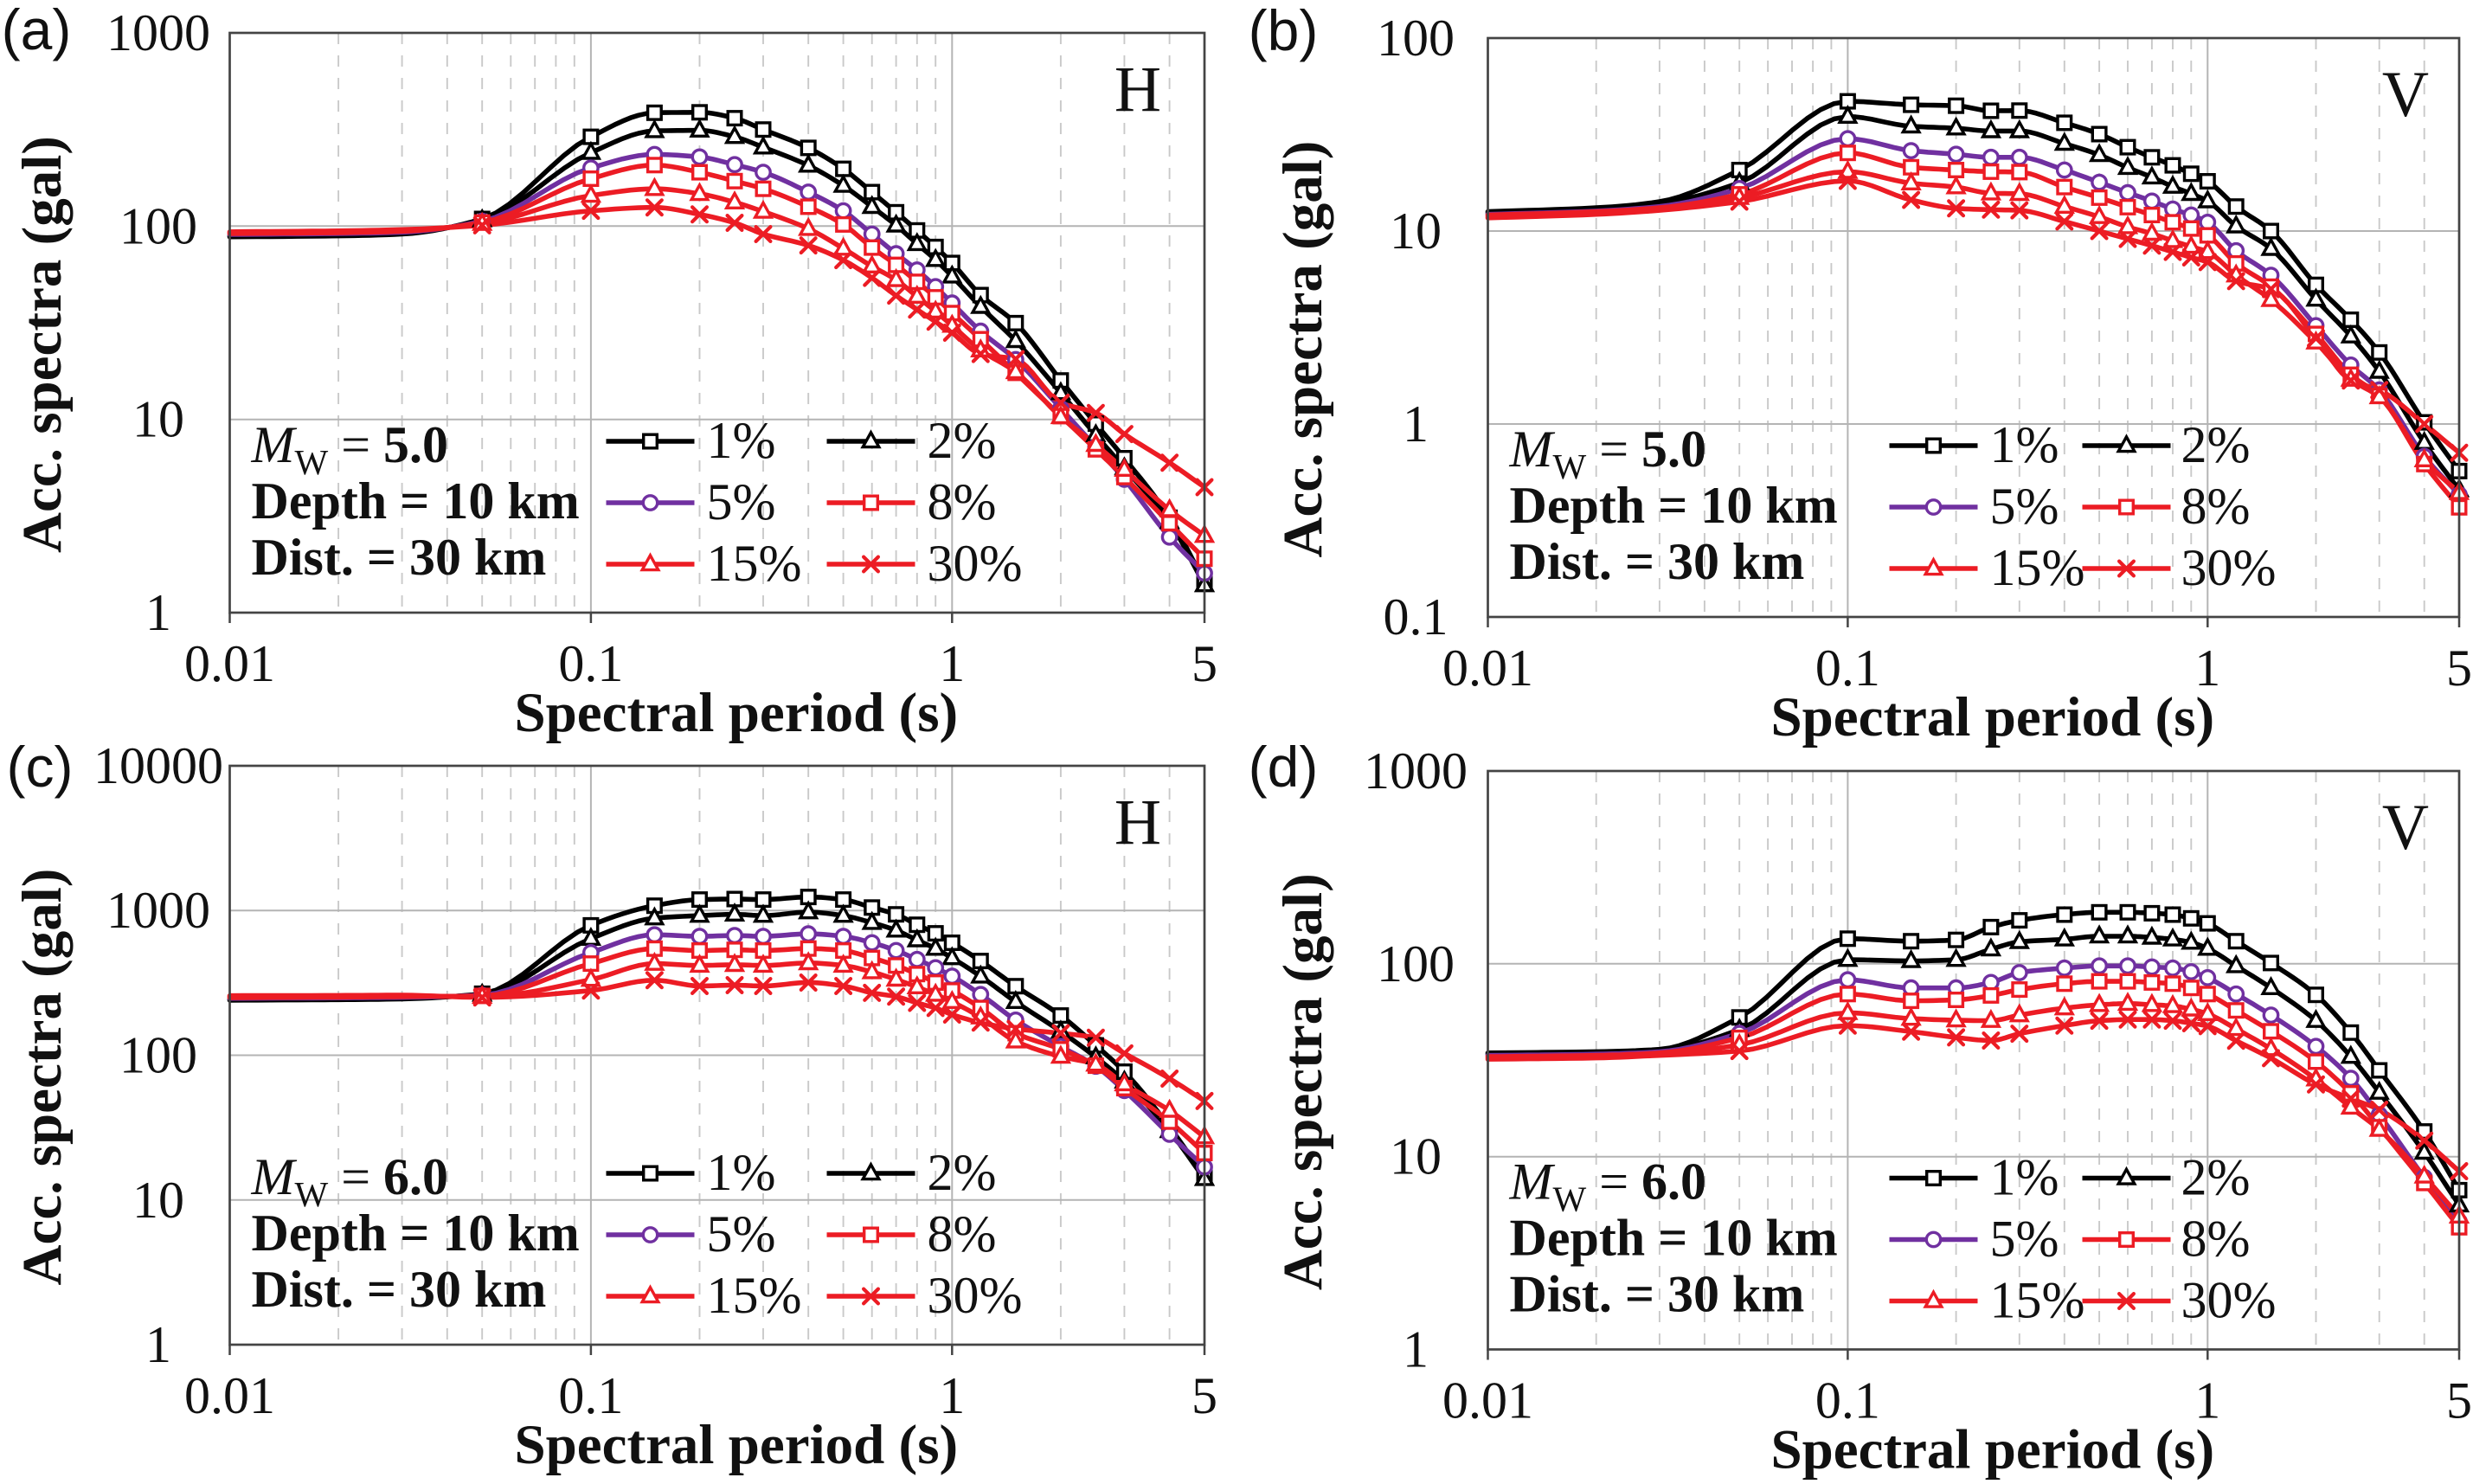 Image resolution: width=2473 pixels, height=1484 pixels. What do you see at coordinates (40, 767) in the screenshot?
I see `svg-text: (c)` at bounding box center [40, 767].